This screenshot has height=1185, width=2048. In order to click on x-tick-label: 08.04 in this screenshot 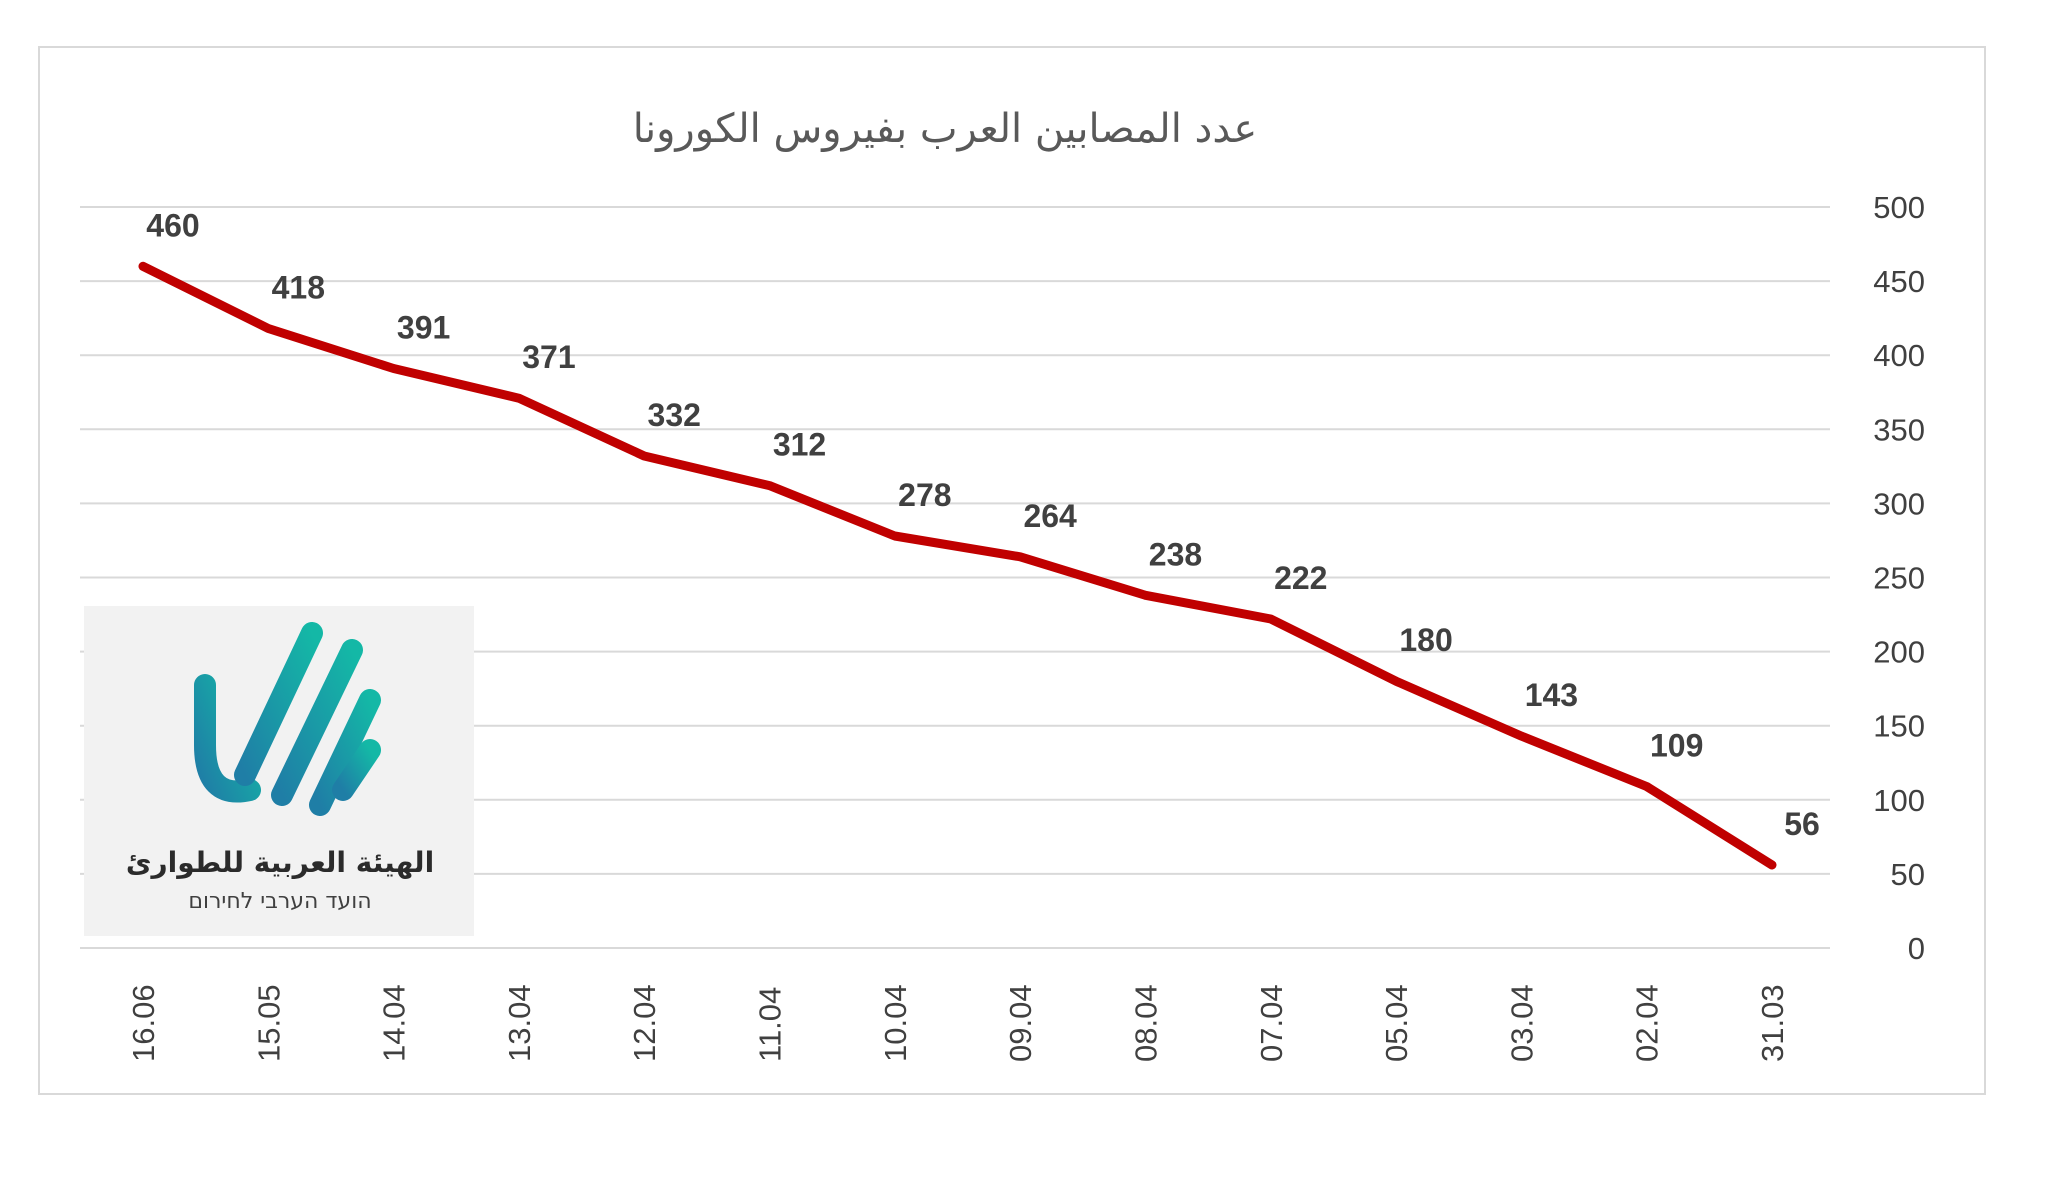, I will do `click(1145, 1023)`.